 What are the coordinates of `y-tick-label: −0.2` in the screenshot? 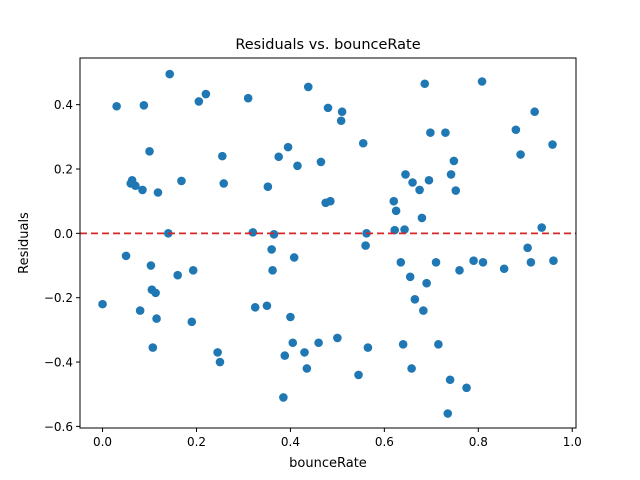 It's located at (58, 298).